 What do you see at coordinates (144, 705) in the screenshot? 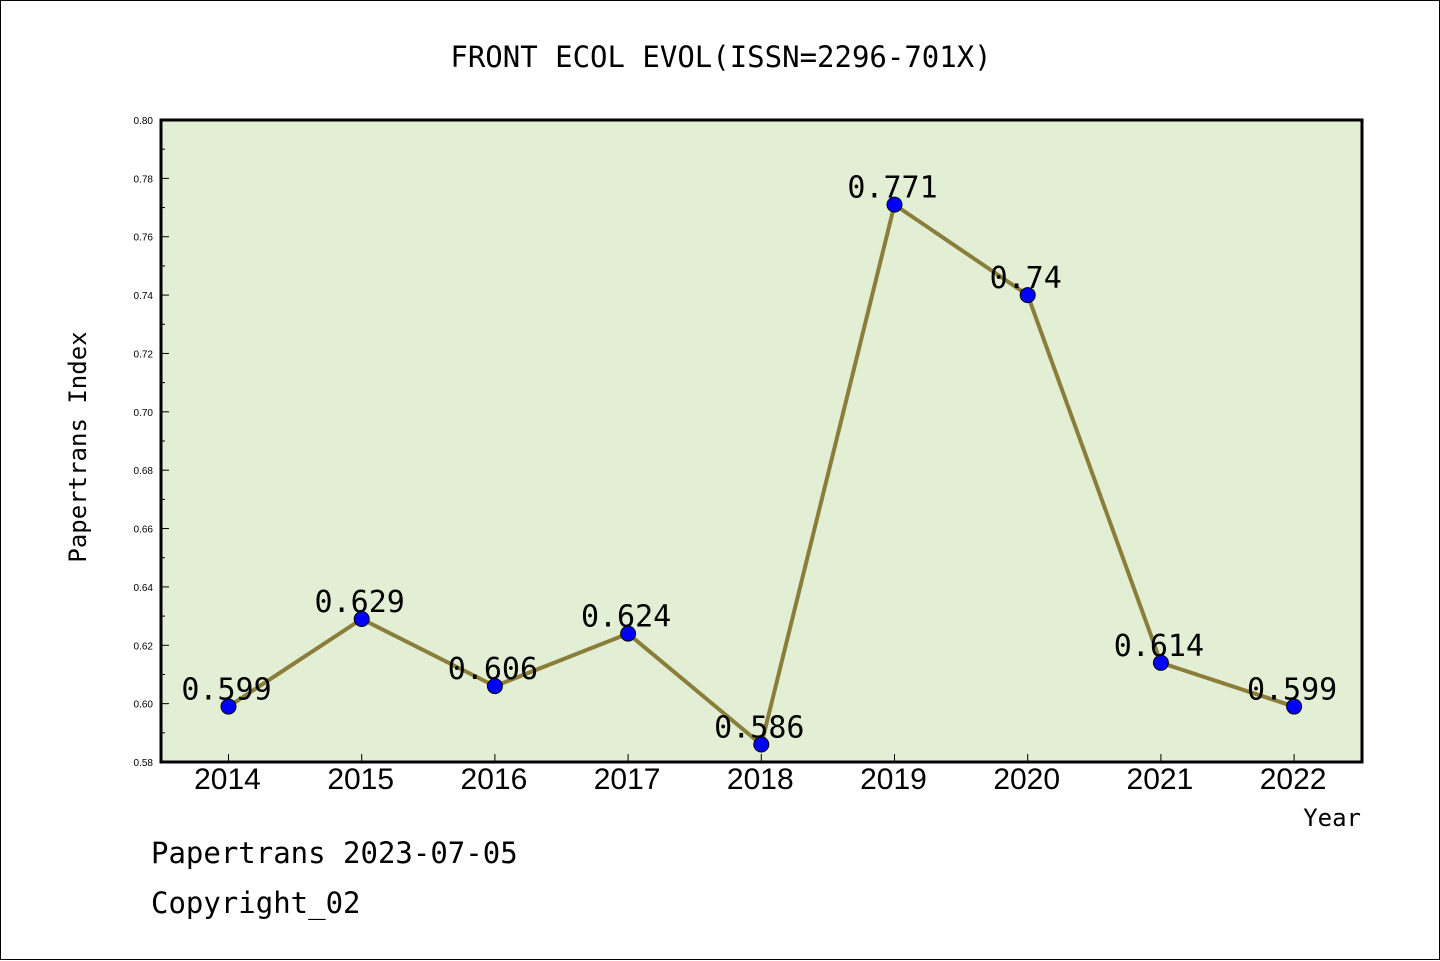
I see `y-tick-label: 0.60` at bounding box center [144, 705].